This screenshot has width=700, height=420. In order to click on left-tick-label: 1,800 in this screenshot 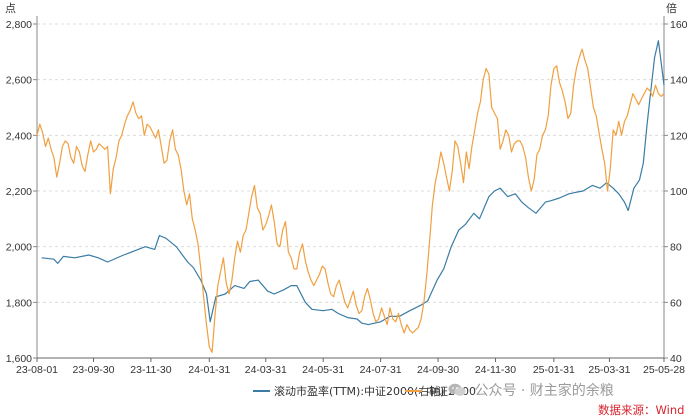, I will do `click(19, 303)`.